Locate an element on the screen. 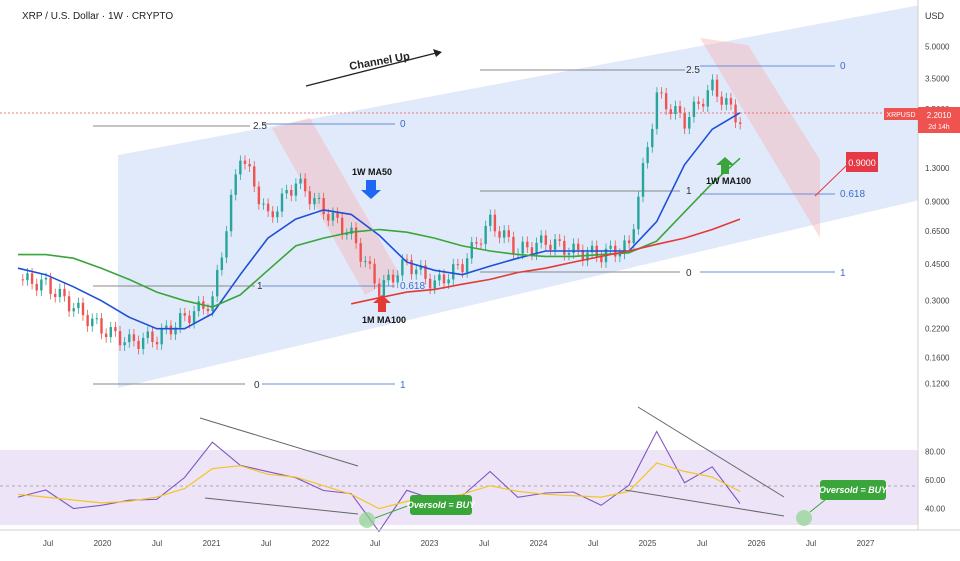  ma50-arrow is located at coordinates (371, 189).